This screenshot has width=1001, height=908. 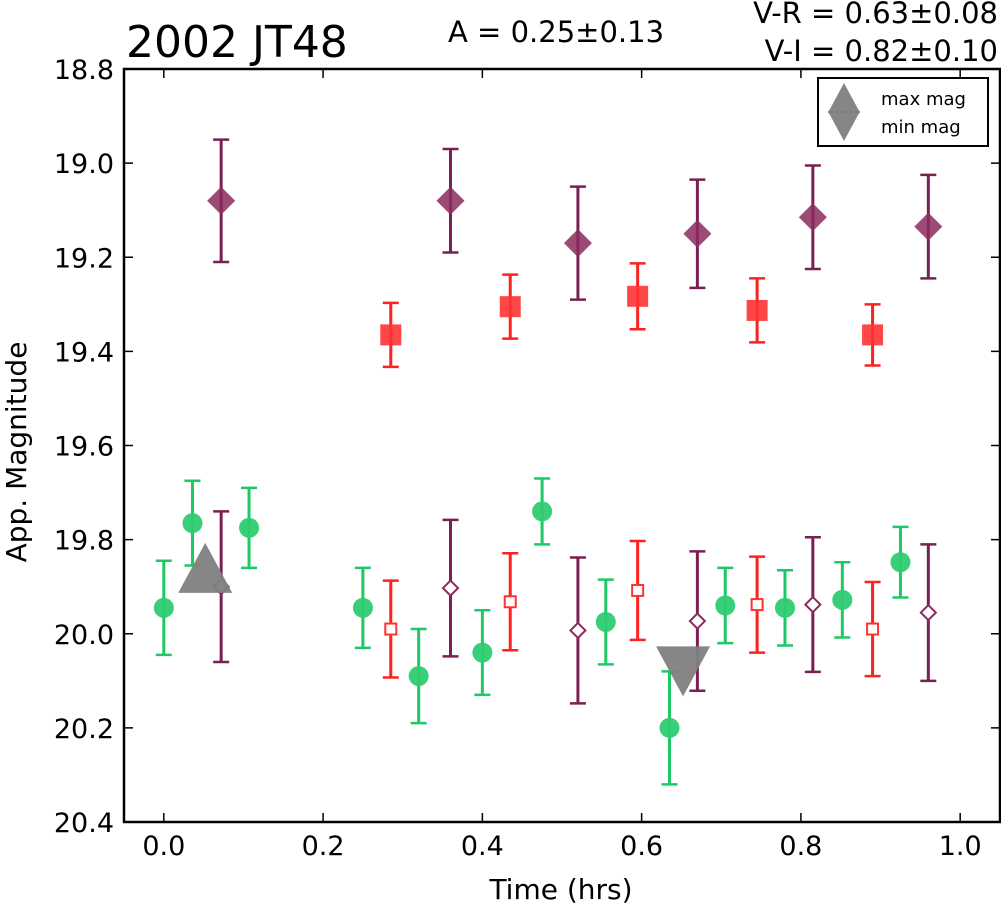 I want to click on x-axis-label: Time (hrs), so click(x=560, y=888).